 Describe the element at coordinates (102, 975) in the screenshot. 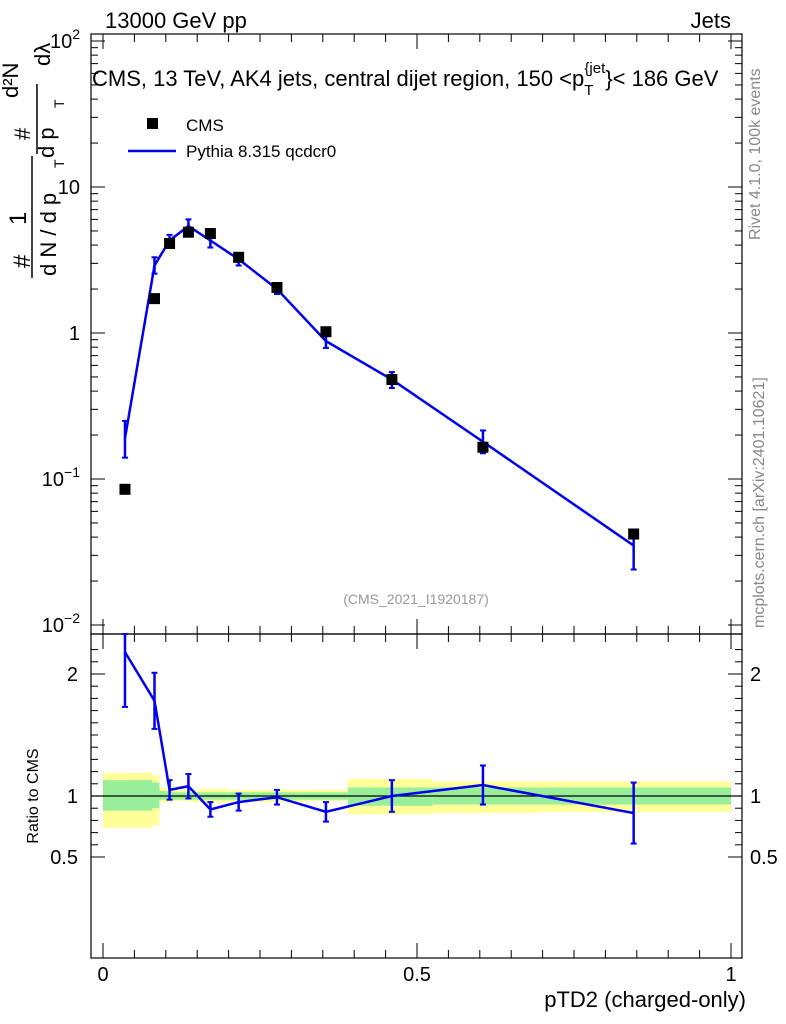

I see `x-tick-label: 0` at that location.